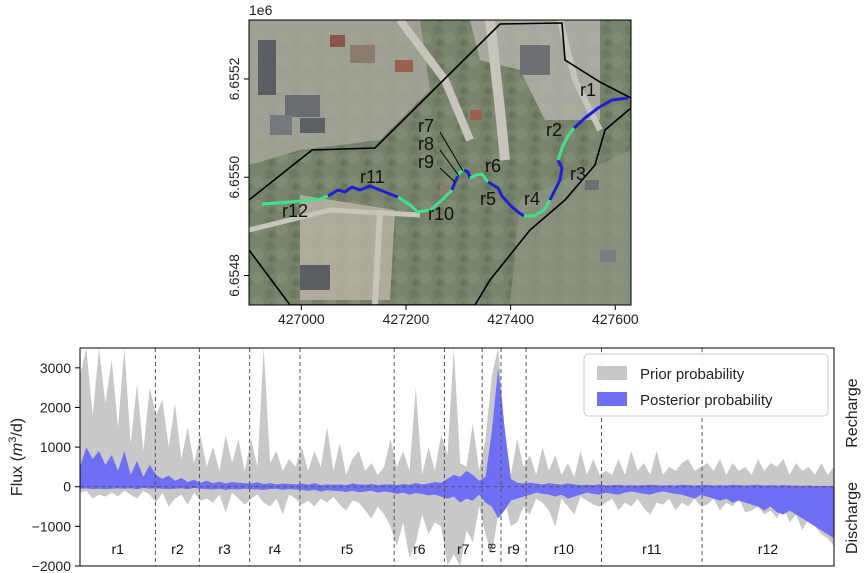 This screenshot has width=865, height=573. What do you see at coordinates (532, 199) in the screenshot?
I see `map-label-r4: r4` at bounding box center [532, 199].